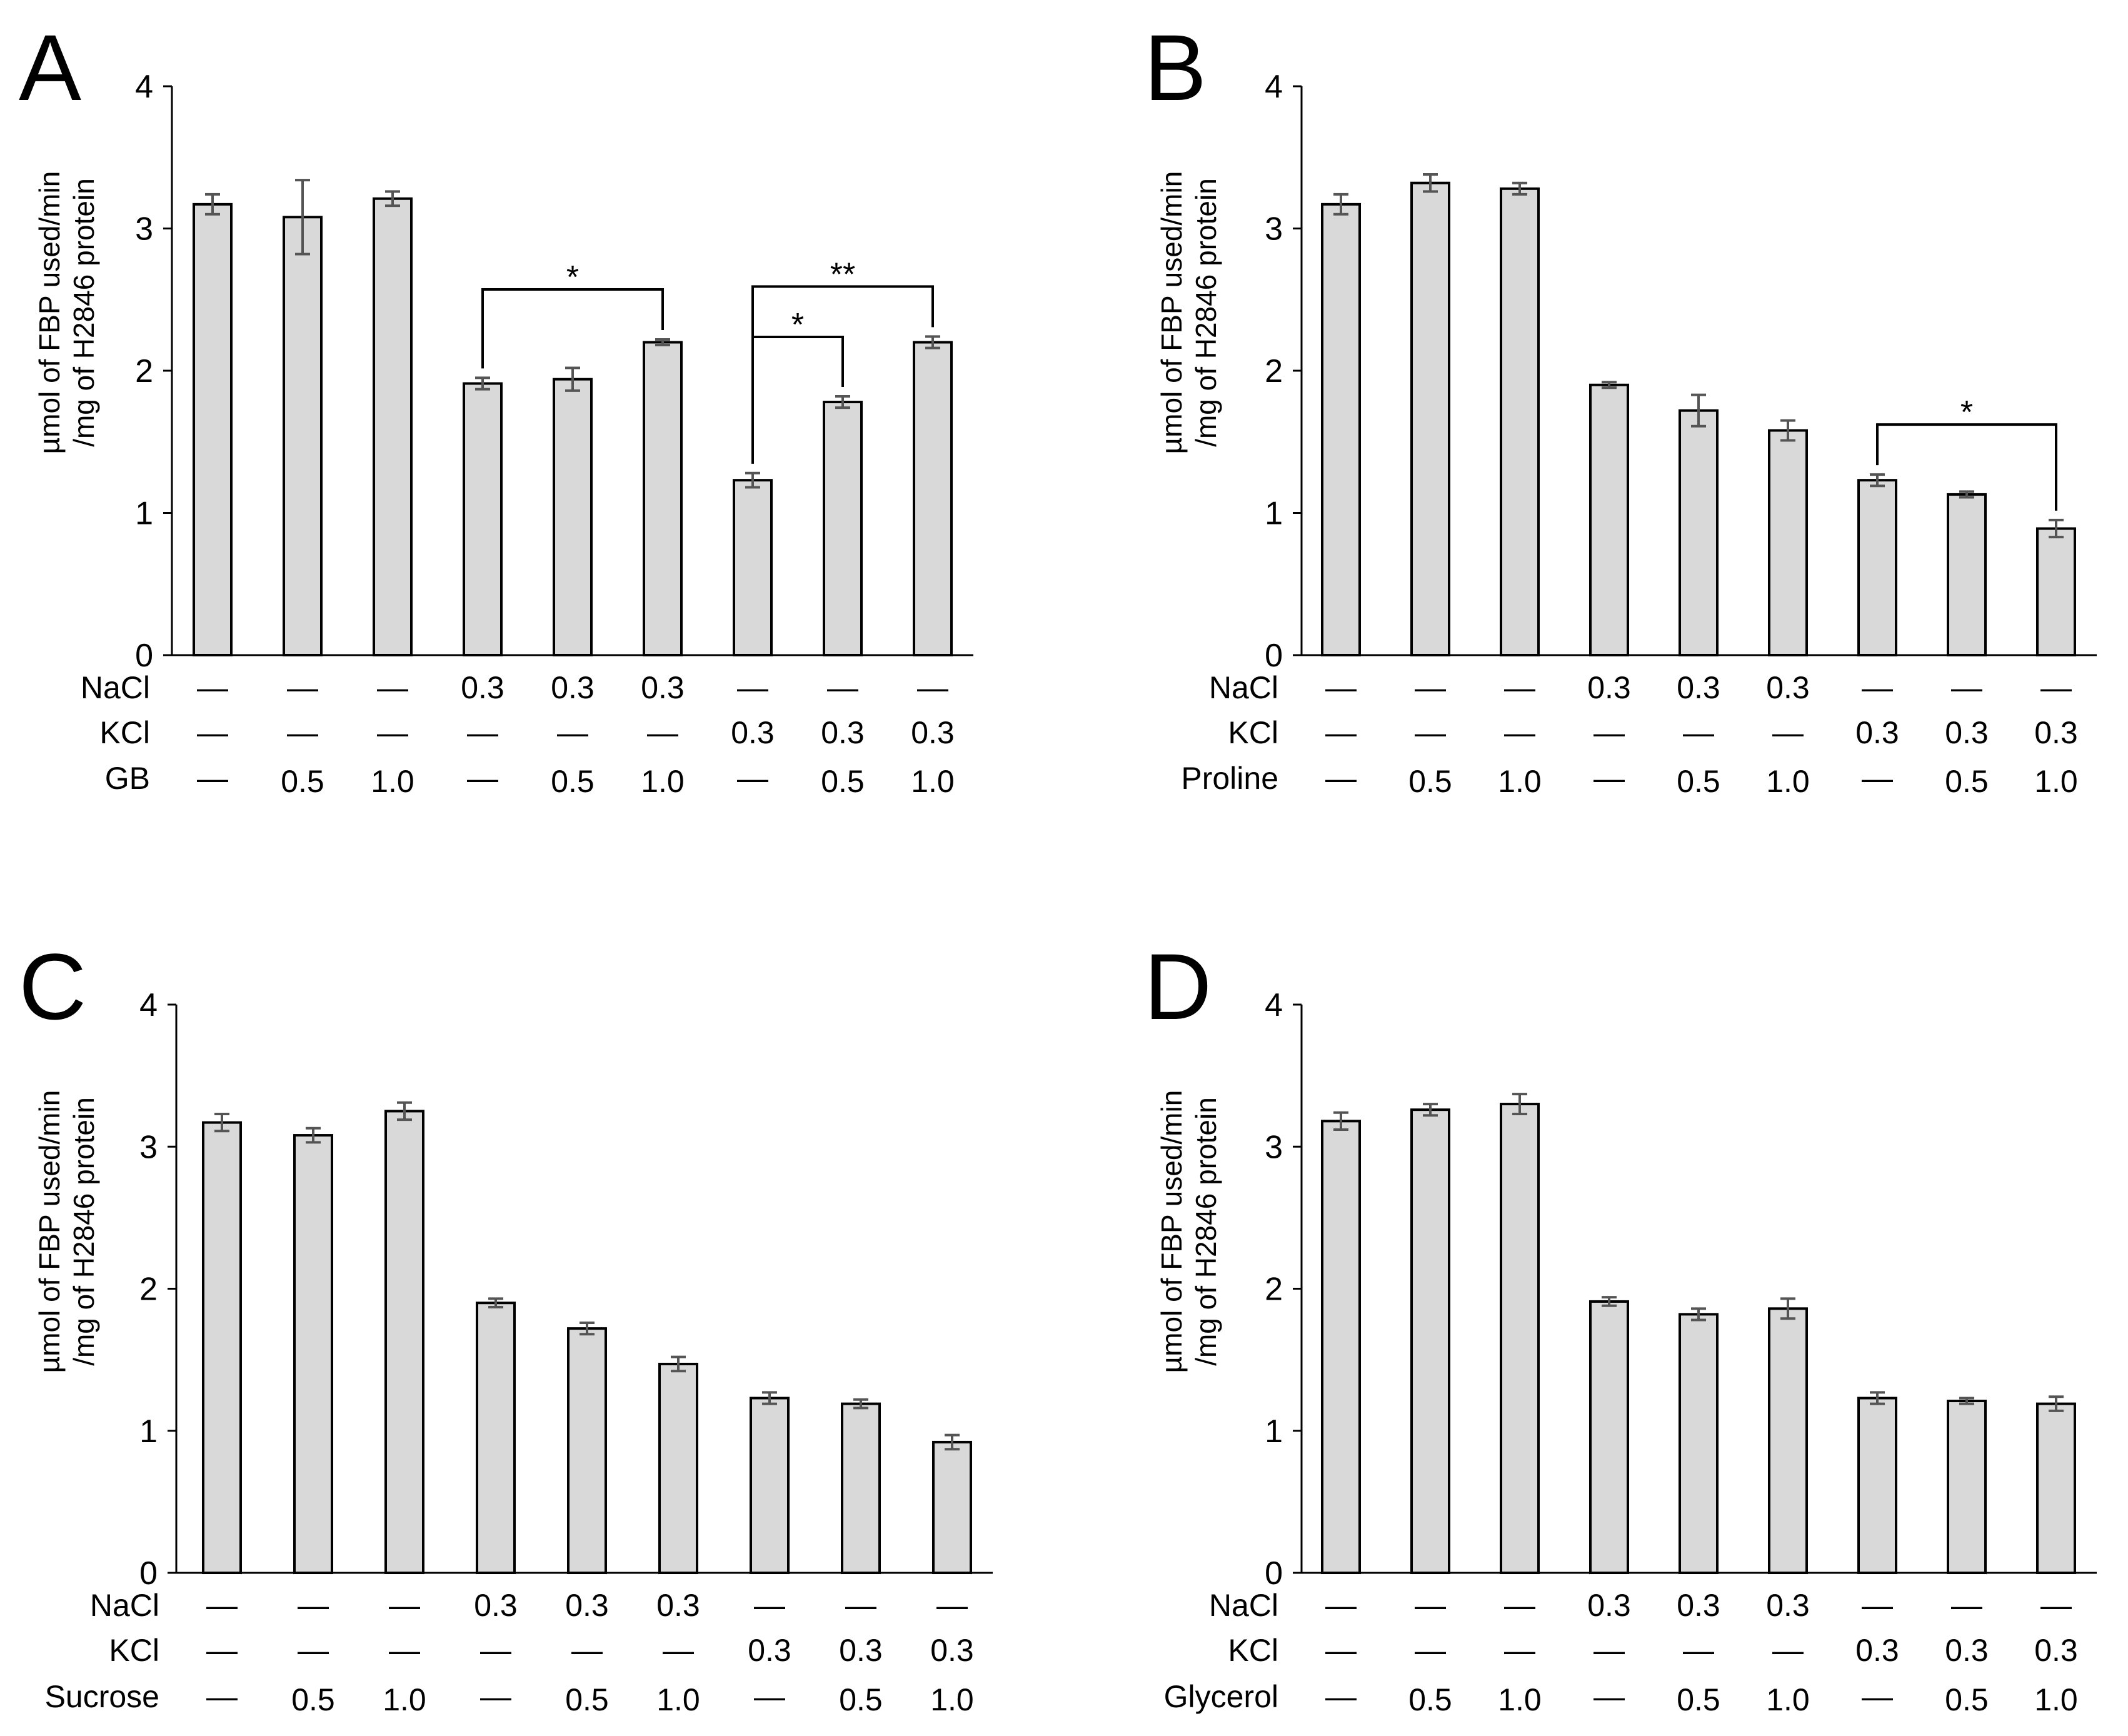  What do you see at coordinates (1206, 1231) in the screenshot?
I see `y-axis-label-line2: /mg of H2846 protein` at bounding box center [1206, 1231].